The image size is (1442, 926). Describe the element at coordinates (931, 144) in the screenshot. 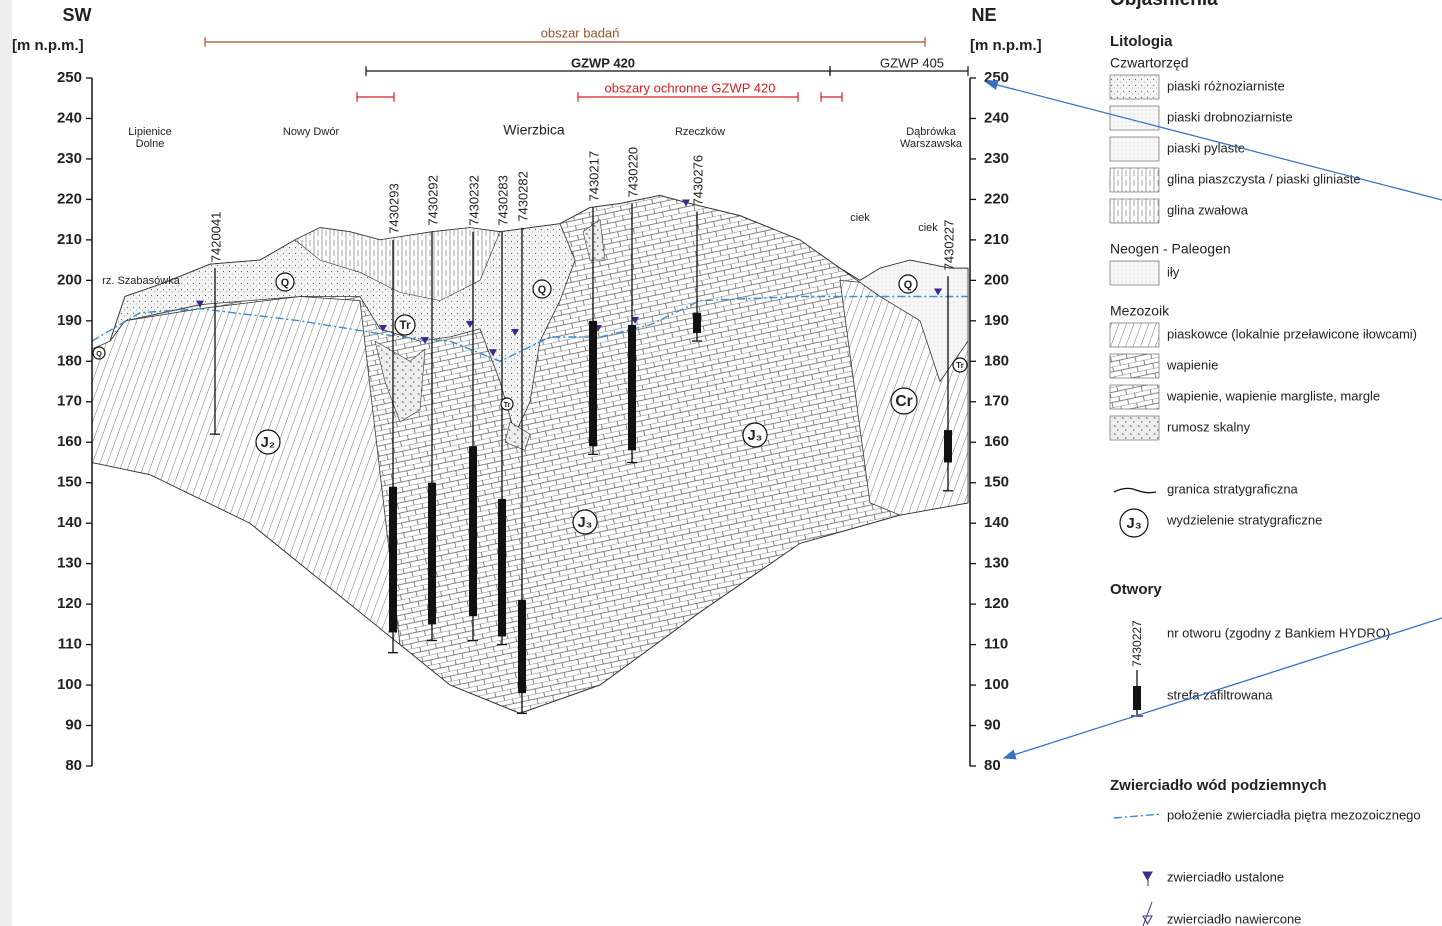

I see `place-label: Warszawska` at that location.